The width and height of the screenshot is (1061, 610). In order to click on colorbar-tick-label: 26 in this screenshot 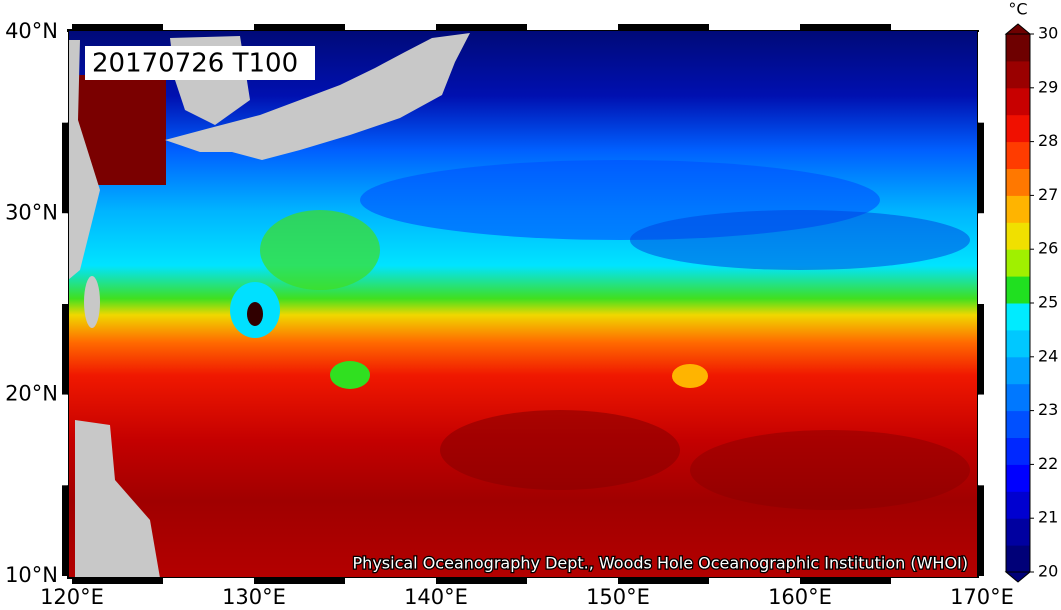, I will do `click(1048, 248)`.